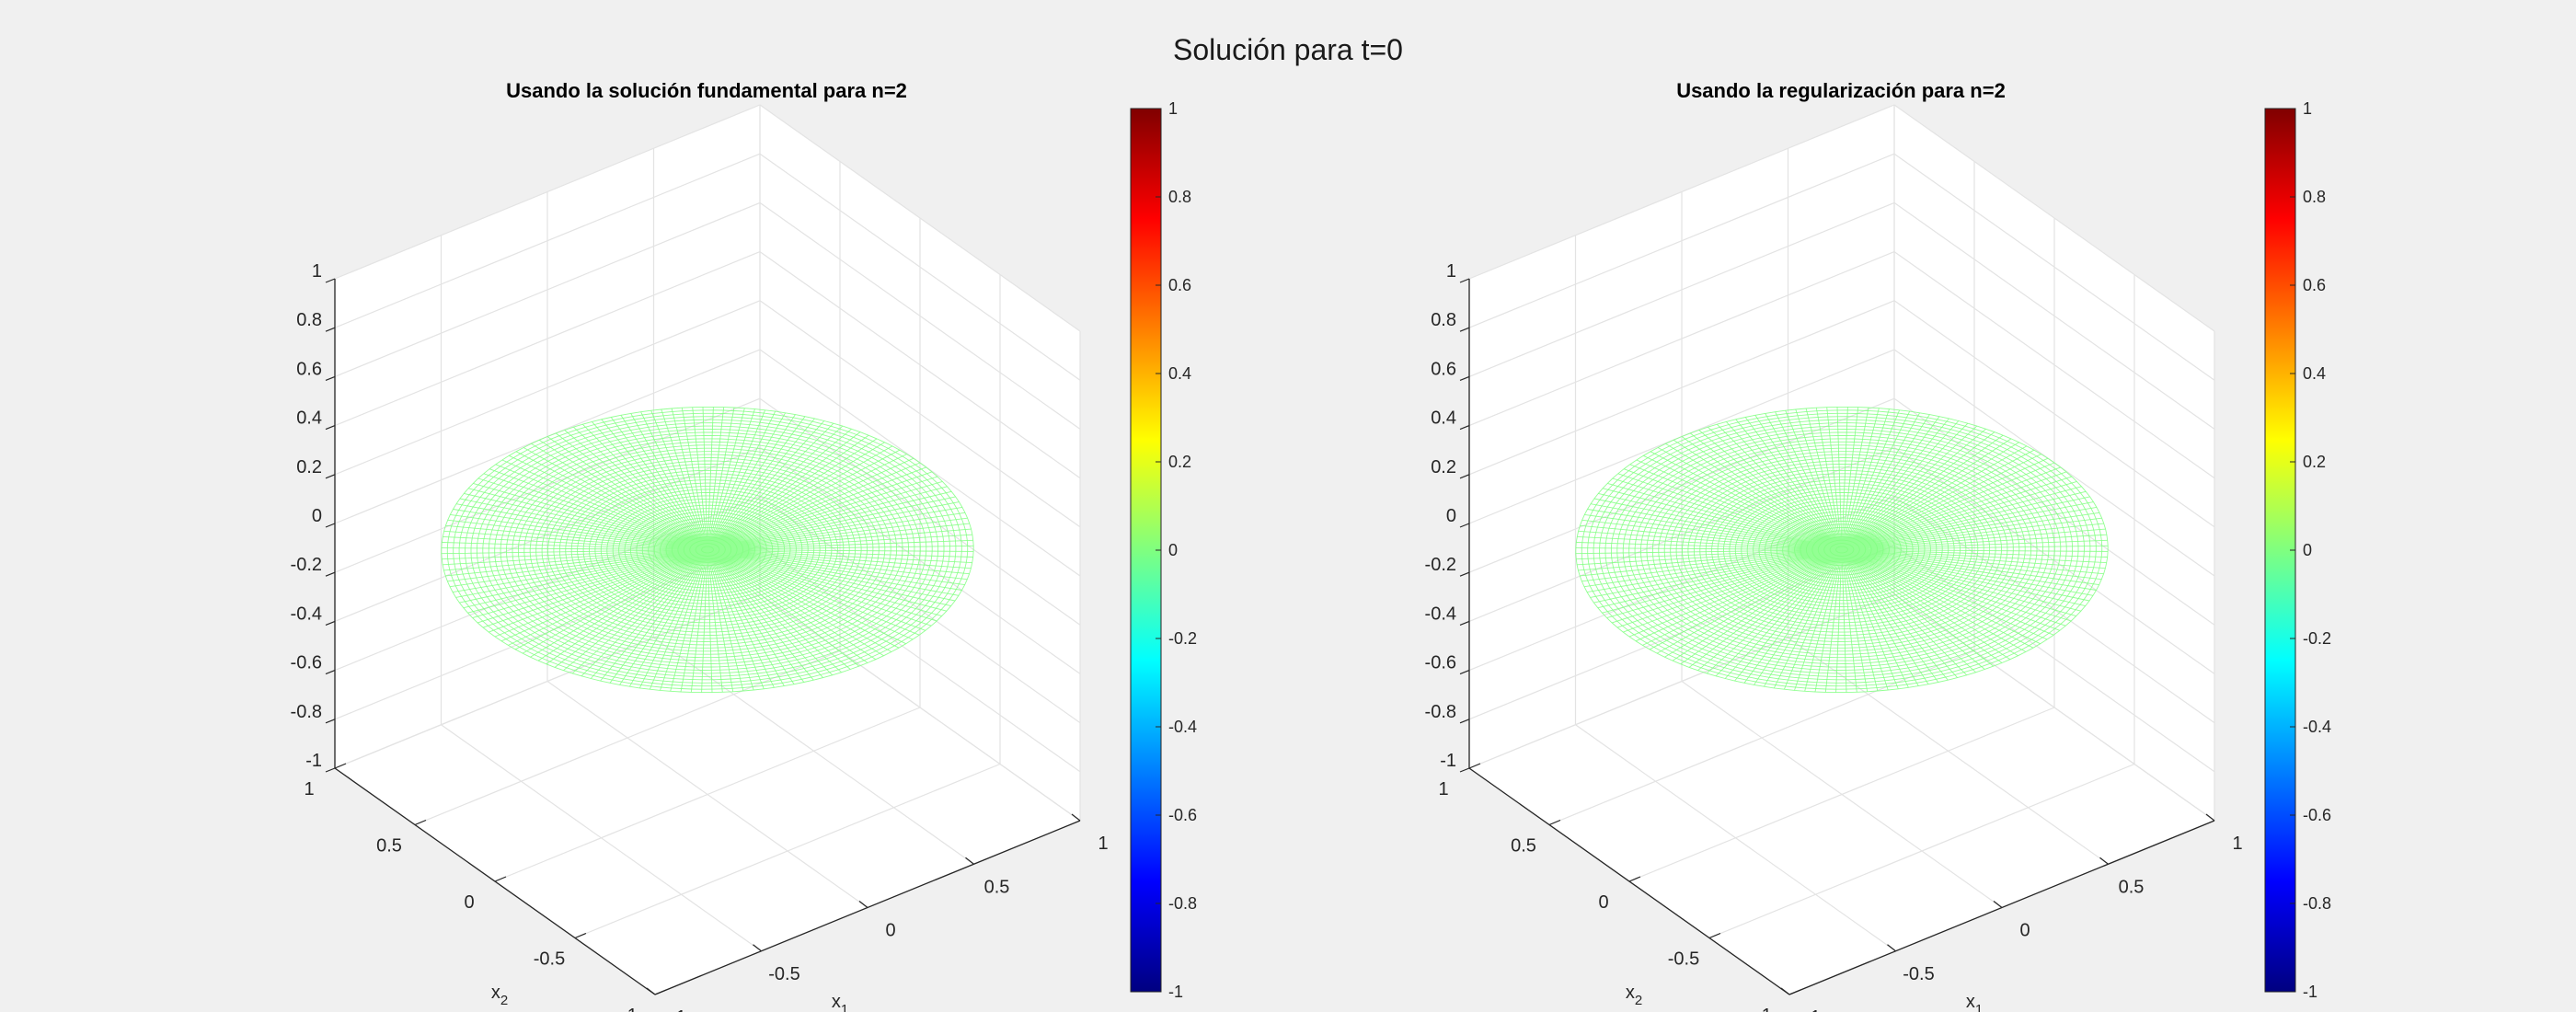 The height and width of the screenshot is (1012, 2576). Describe the element at coordinates (495, 993) in the screenshot. I see `x2-axis-label-main: x` at that location.